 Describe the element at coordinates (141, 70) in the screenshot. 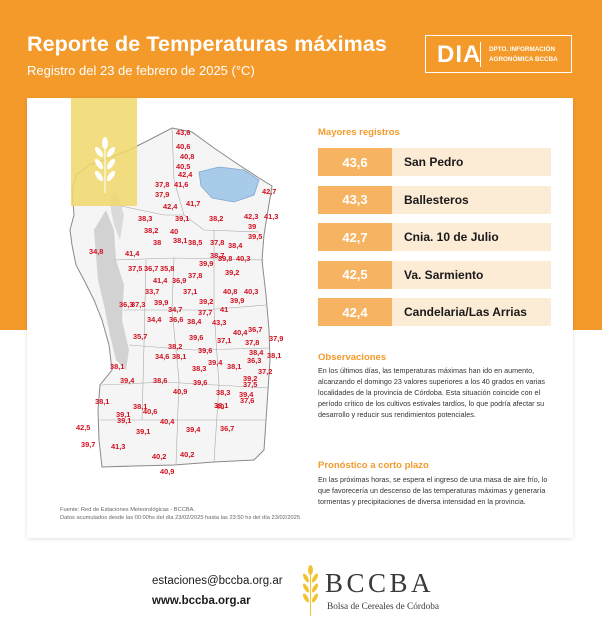

I see `page-subtitle: Registro del 23 de febrero de 2025 (°C)` at that location.